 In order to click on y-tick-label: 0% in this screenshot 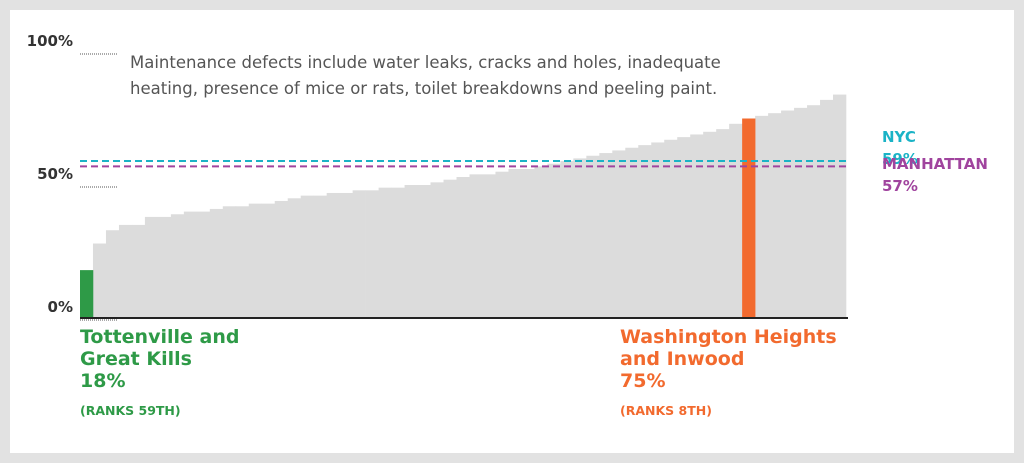, I will do `click(60, 307)`.